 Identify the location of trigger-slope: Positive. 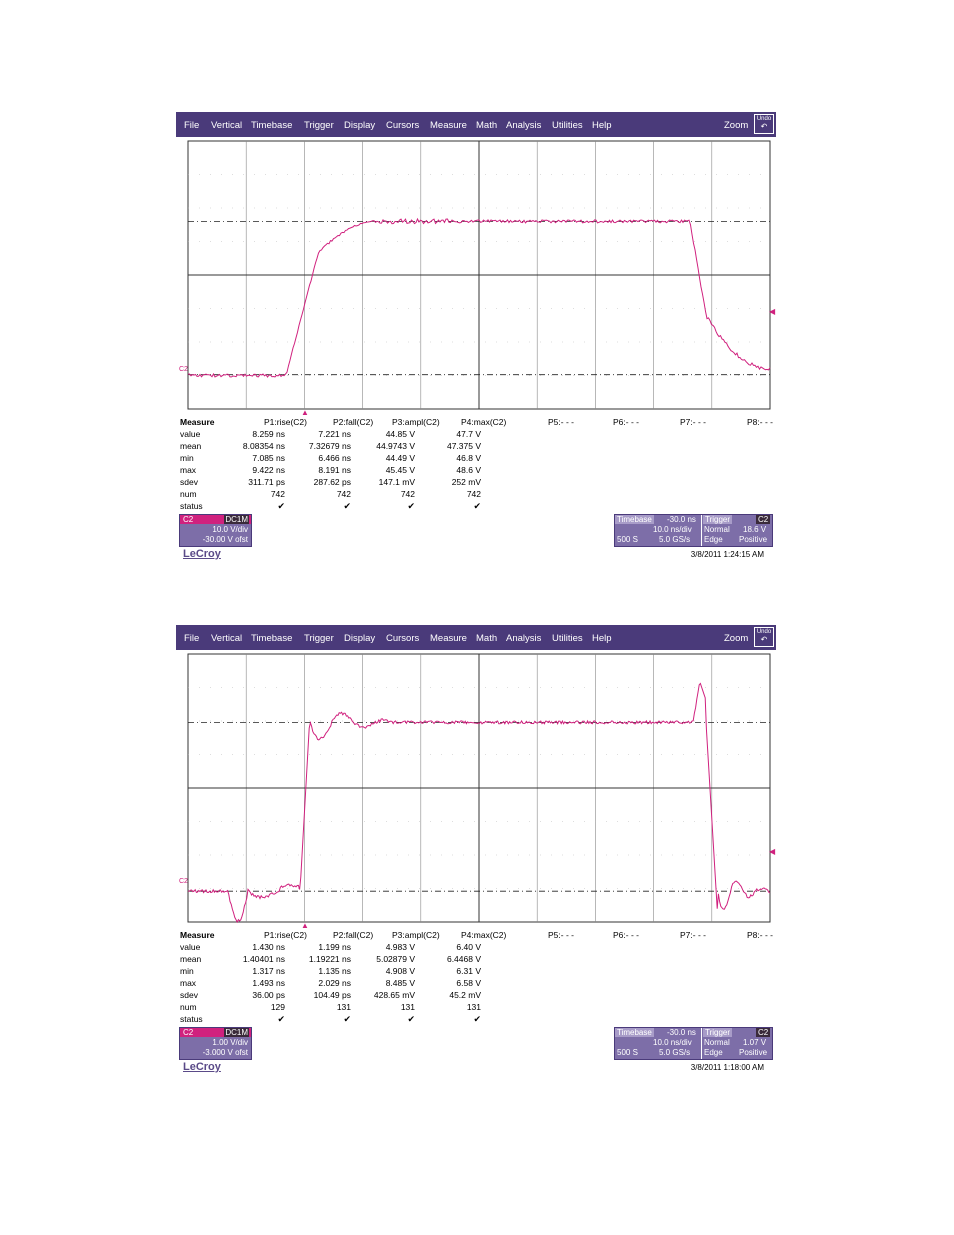
(753, 1052).